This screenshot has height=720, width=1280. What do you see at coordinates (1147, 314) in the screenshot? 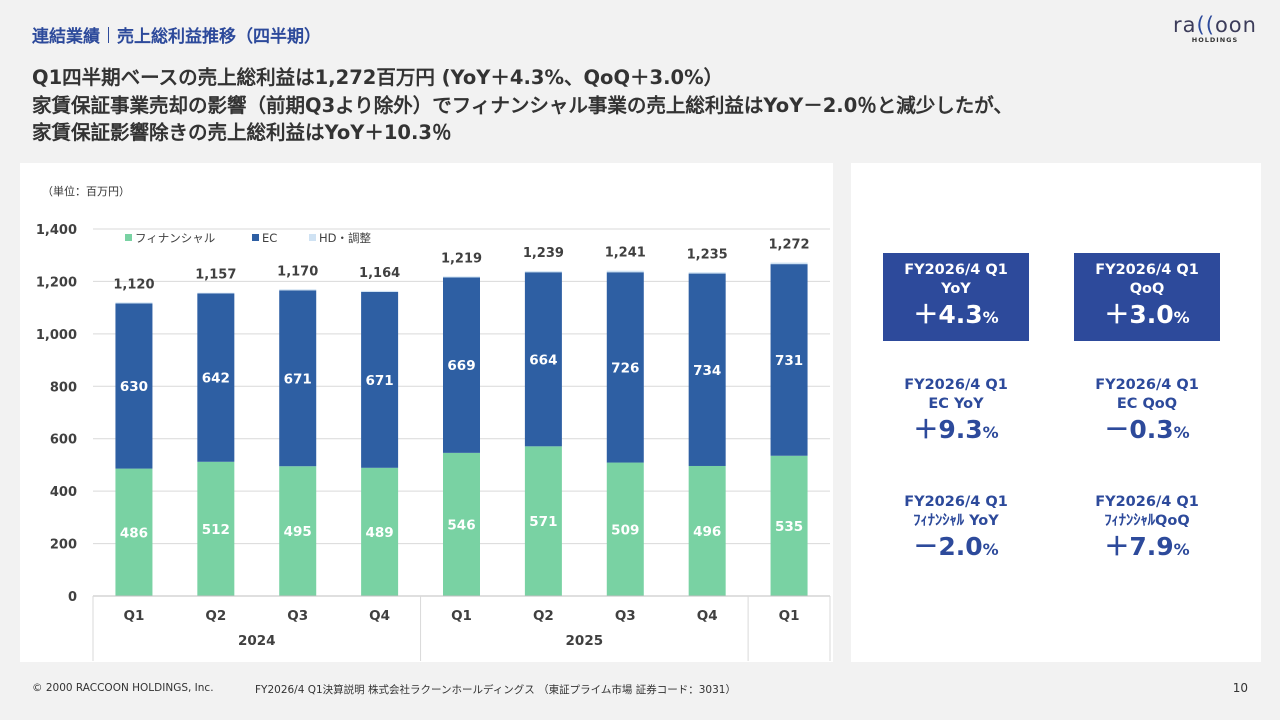
I see `kpi-value: ＋3.0%` at bounding box center [1147, 314].